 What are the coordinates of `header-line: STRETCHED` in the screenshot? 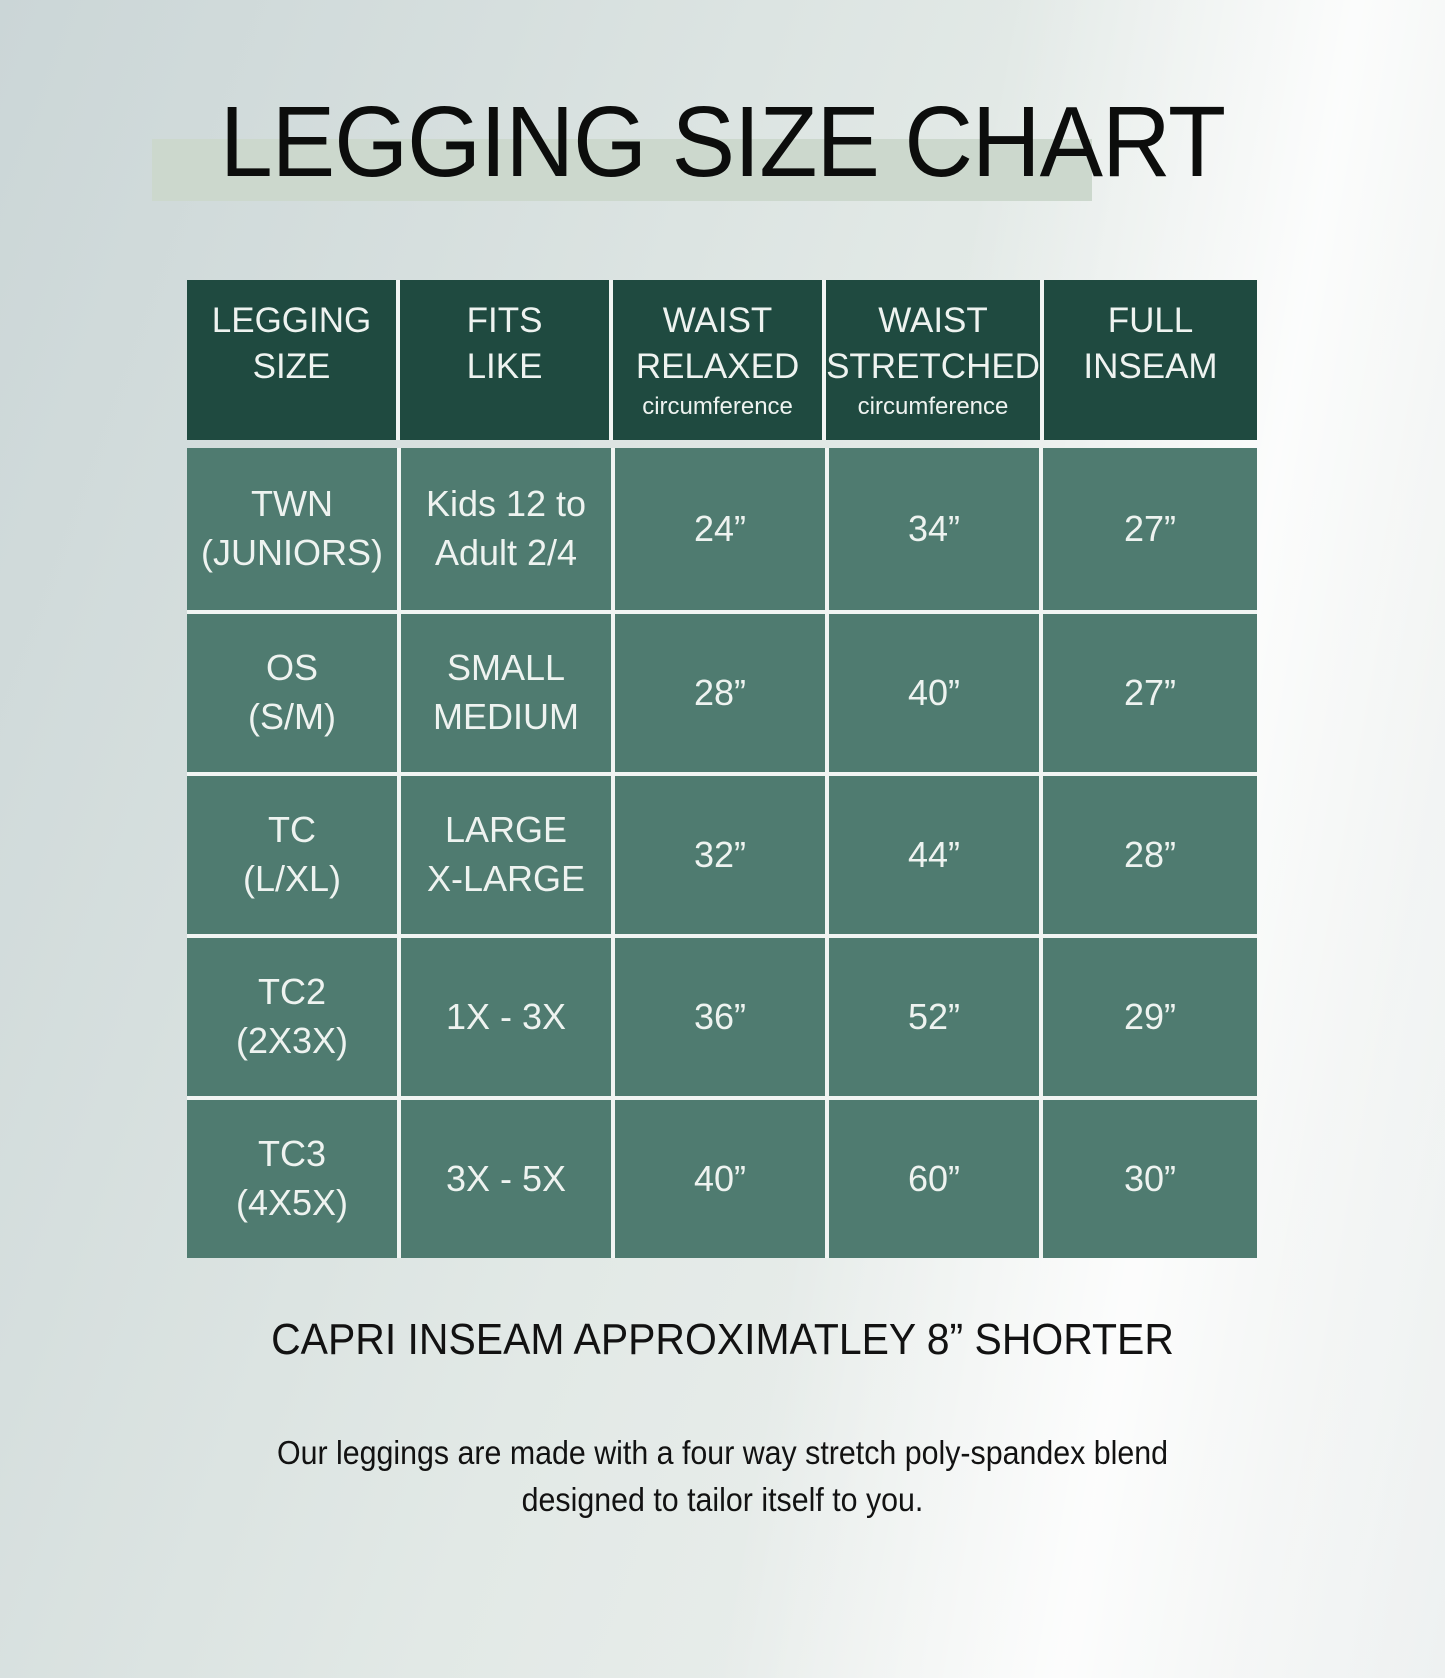 It's located at (933, 366).